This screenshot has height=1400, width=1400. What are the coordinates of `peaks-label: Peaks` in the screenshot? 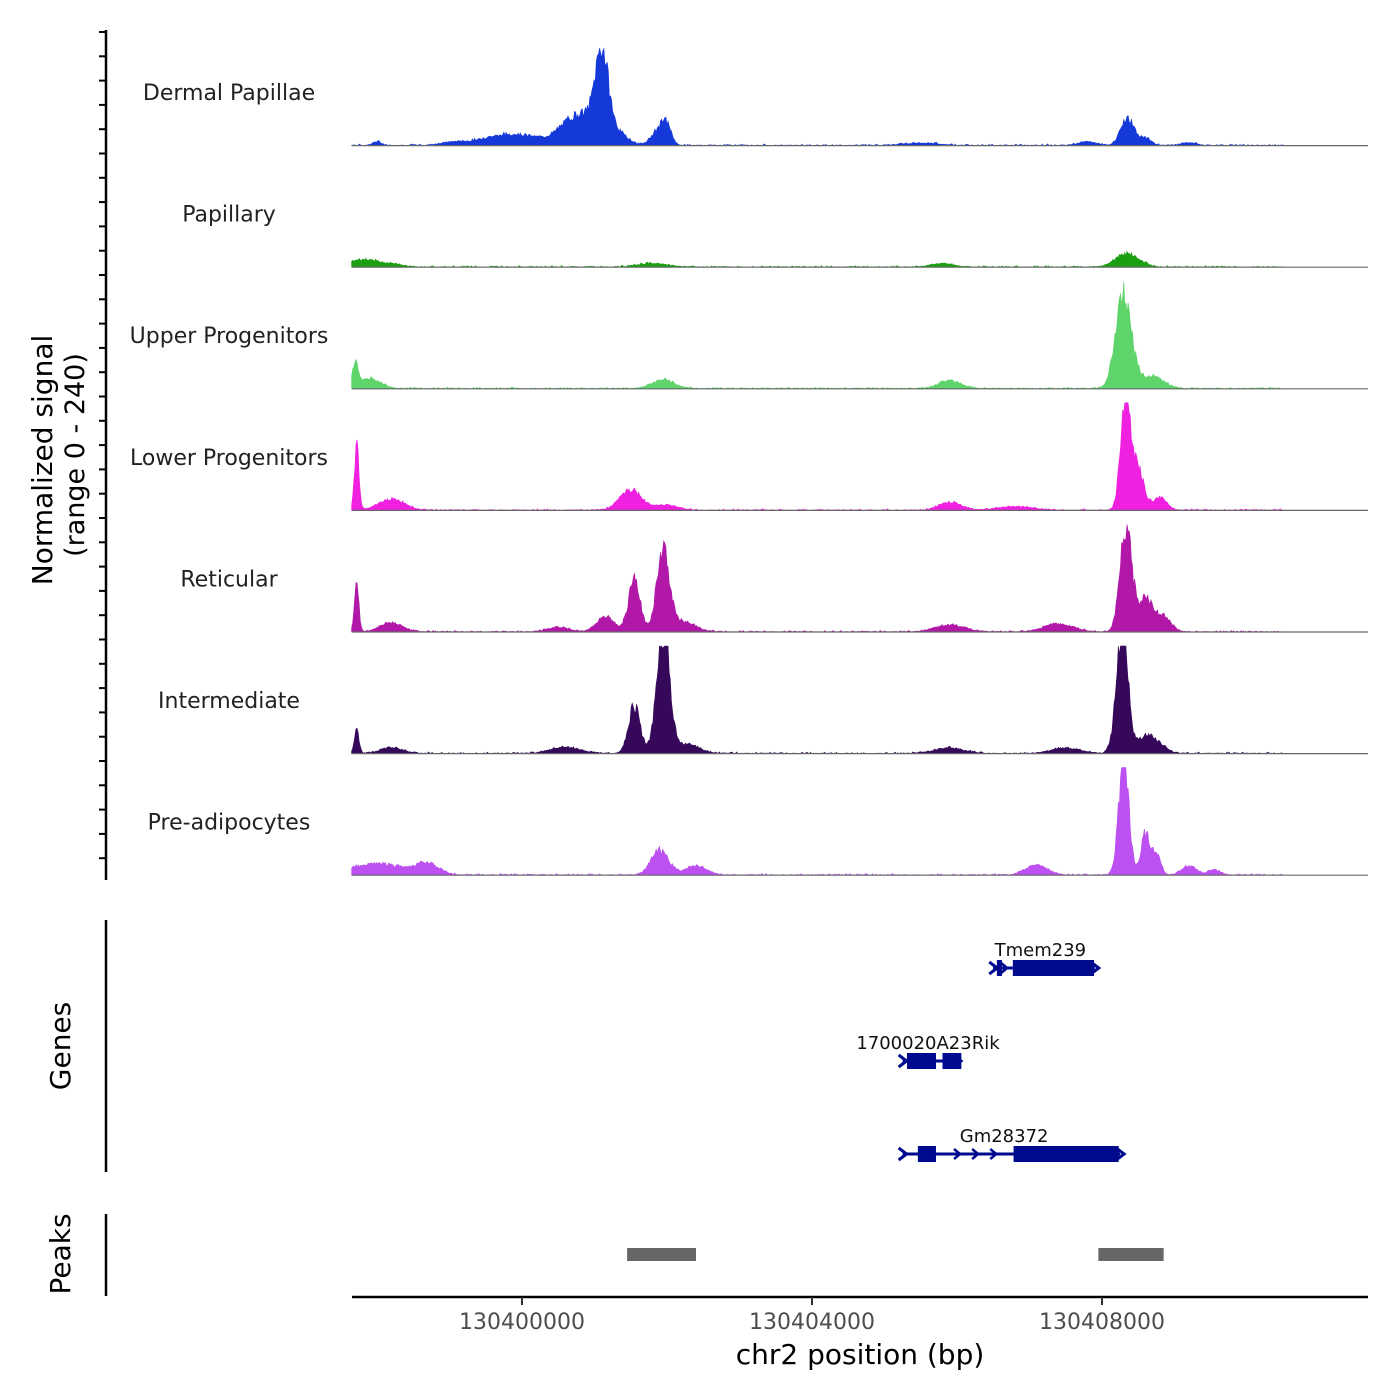 It's located at (60, 1253).